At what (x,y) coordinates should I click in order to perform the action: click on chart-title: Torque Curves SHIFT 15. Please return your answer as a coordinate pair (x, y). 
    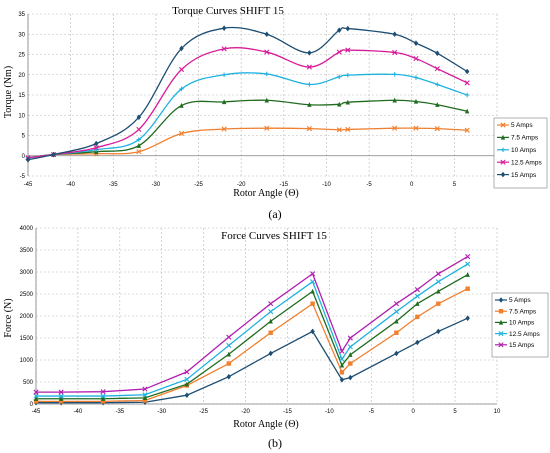
    Looking at the image, I should click on (228, 11).